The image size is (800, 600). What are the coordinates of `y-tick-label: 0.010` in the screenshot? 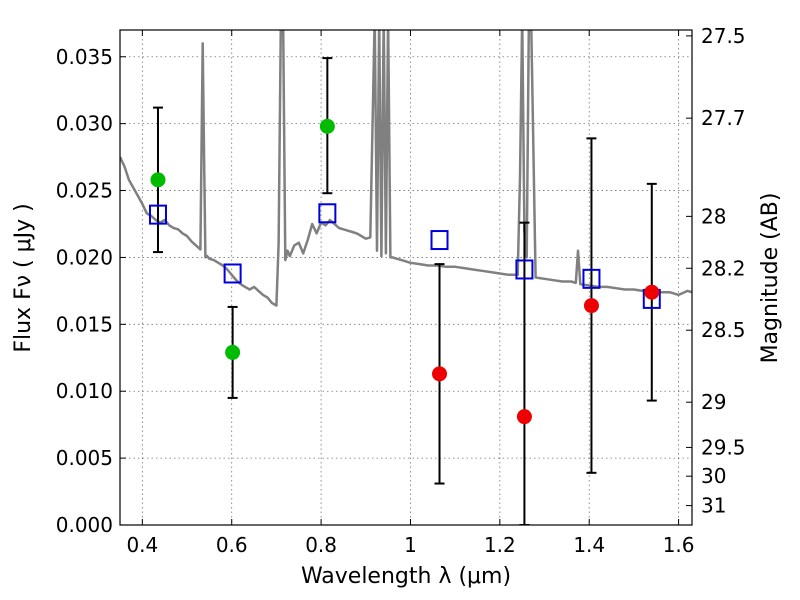 It's located at (84, 391).